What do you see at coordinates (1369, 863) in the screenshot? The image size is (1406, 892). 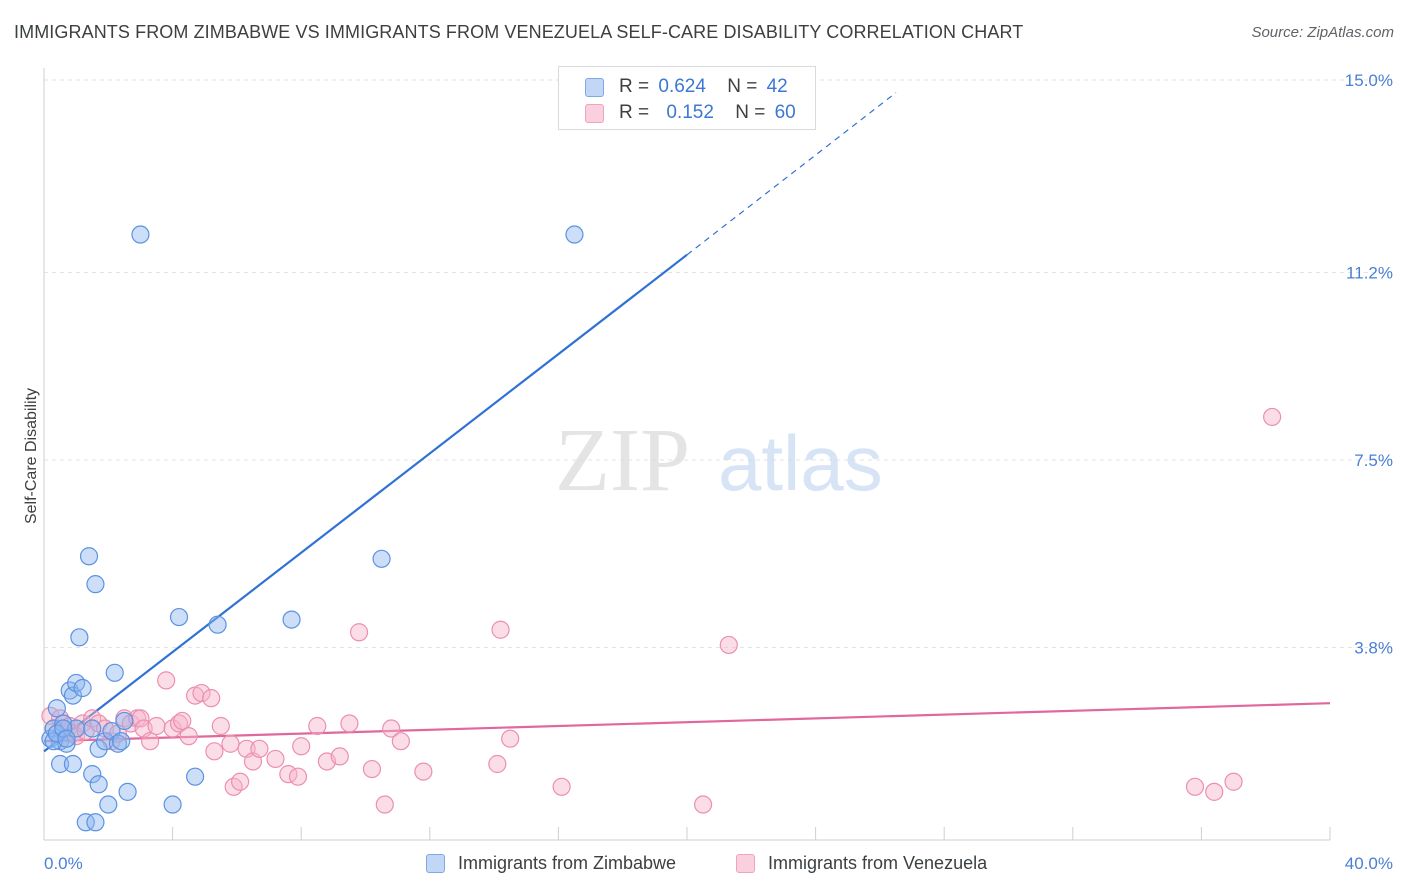 I see `x-tick-label-max: 40.0%` at bounding box center [1369, 863].